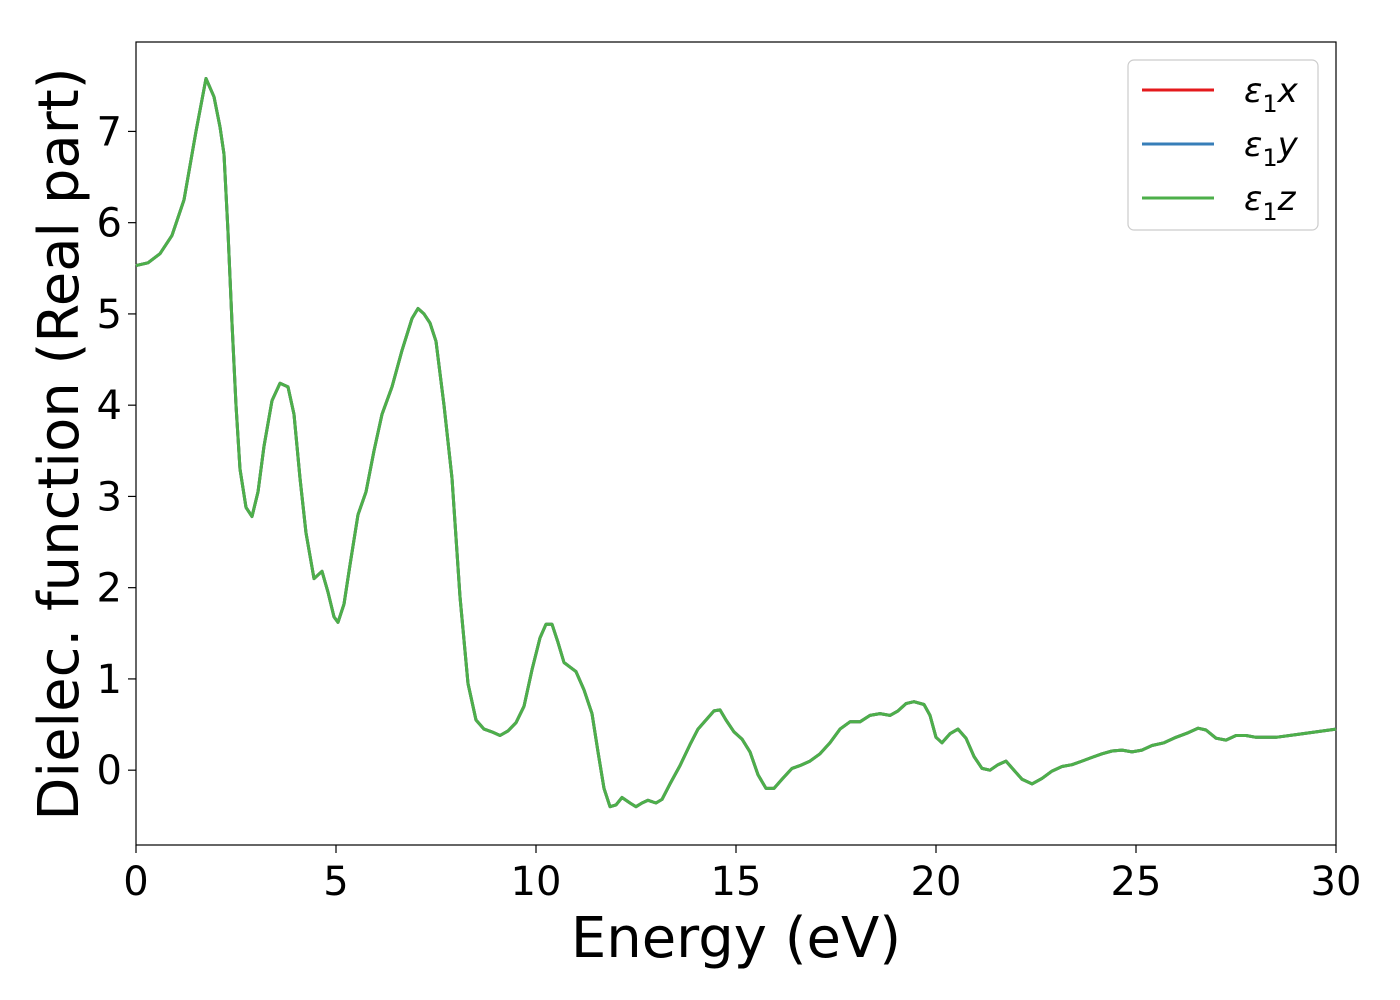 This screenshot has width=1400, height=1000. Describe the element at coordinates (109, 224) in the screenshot. I see `y-tick-label: 6` at that location.